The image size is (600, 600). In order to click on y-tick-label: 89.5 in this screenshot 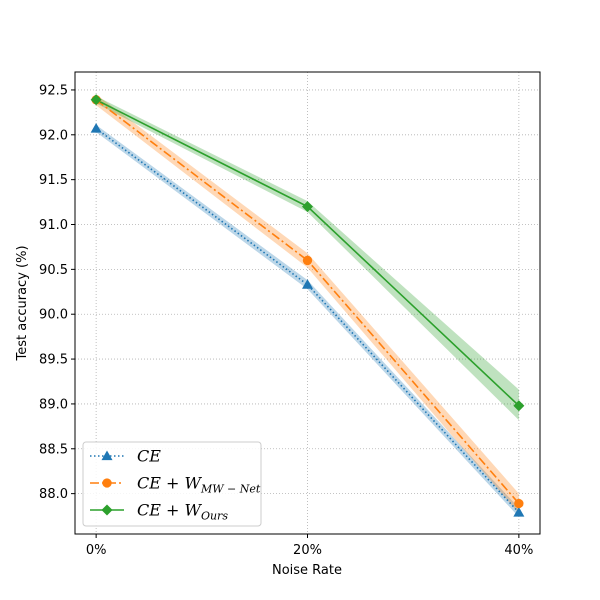, I will do `click(53, 360)`.